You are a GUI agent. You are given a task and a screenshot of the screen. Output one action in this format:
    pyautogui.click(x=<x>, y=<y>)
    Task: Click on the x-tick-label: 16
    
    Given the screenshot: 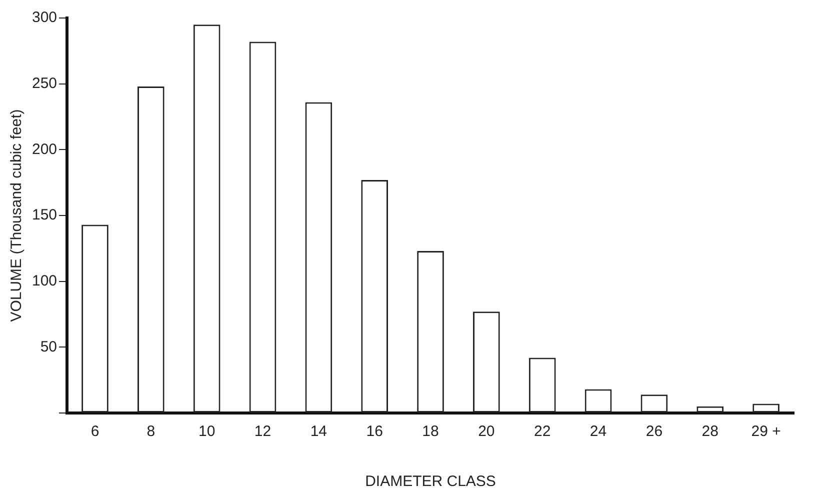 What is the action you would take?
    pyautogui.click(x=374, y=431)
    